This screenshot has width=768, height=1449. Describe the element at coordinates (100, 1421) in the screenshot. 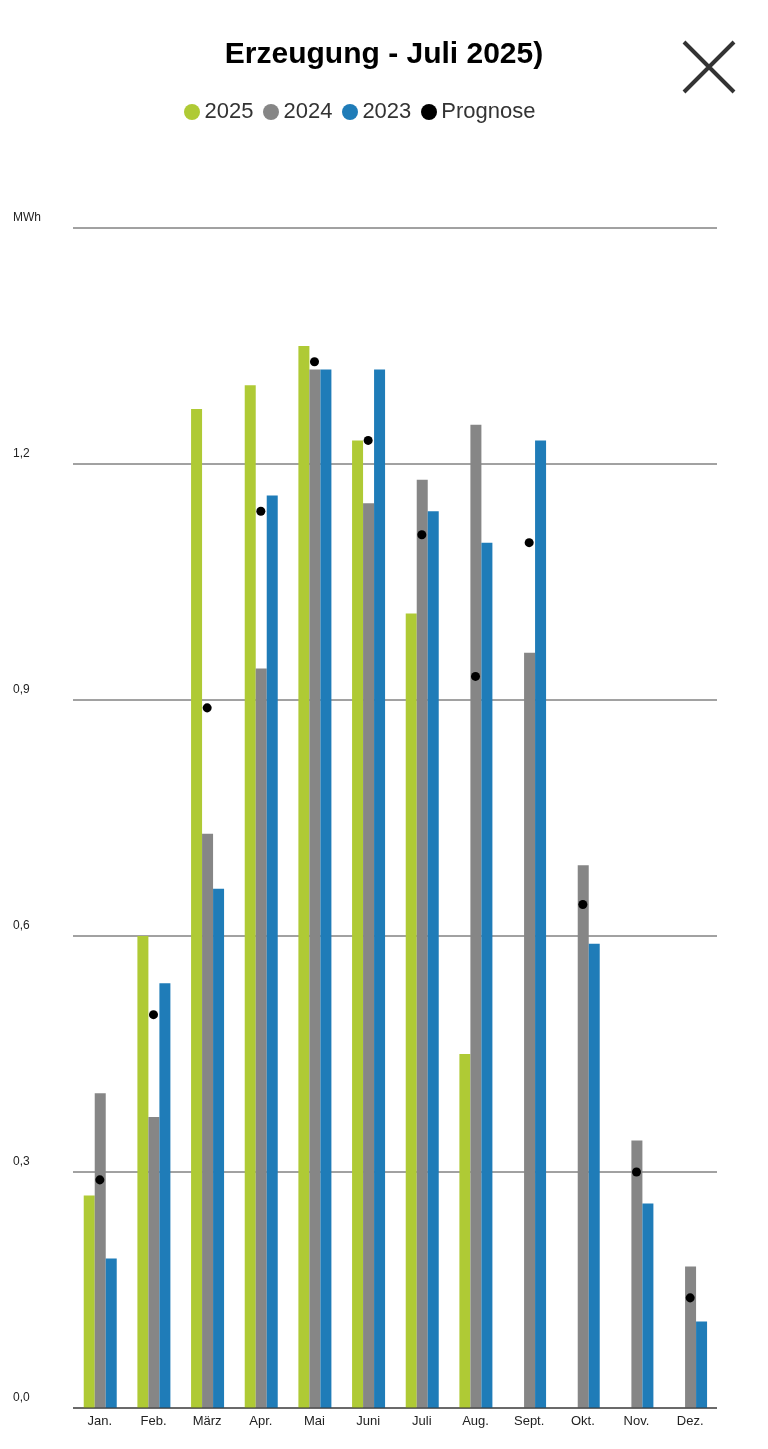

I see `x-tick-label: Jan.` at that location.